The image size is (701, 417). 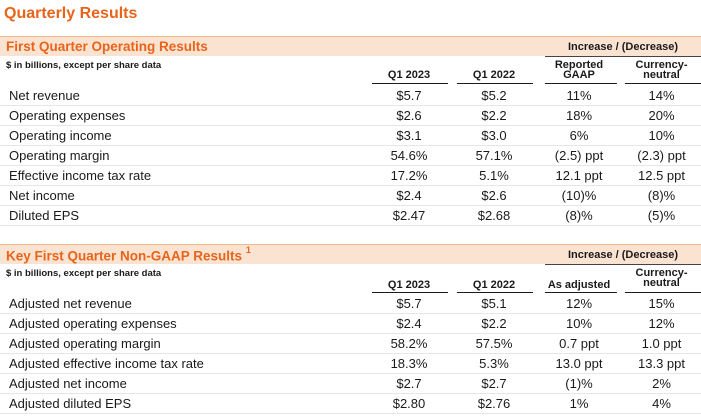 I want to click on table-row: Net revenue $5.7 $5.2 11% 14%, so click(x=350, y=96).